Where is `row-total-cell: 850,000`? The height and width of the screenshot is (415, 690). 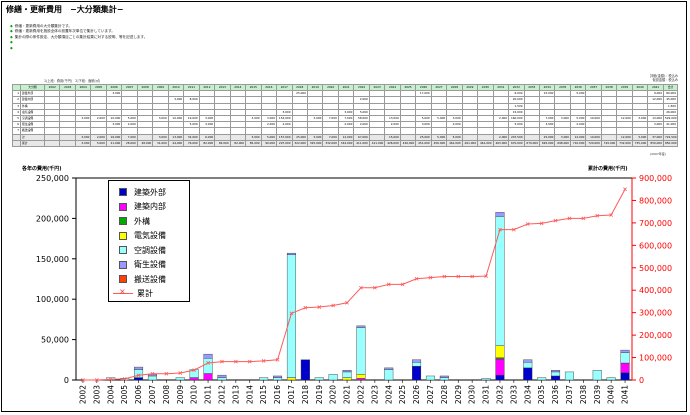
row-total-cell: 850,000 is located at coordinates (670, 143).